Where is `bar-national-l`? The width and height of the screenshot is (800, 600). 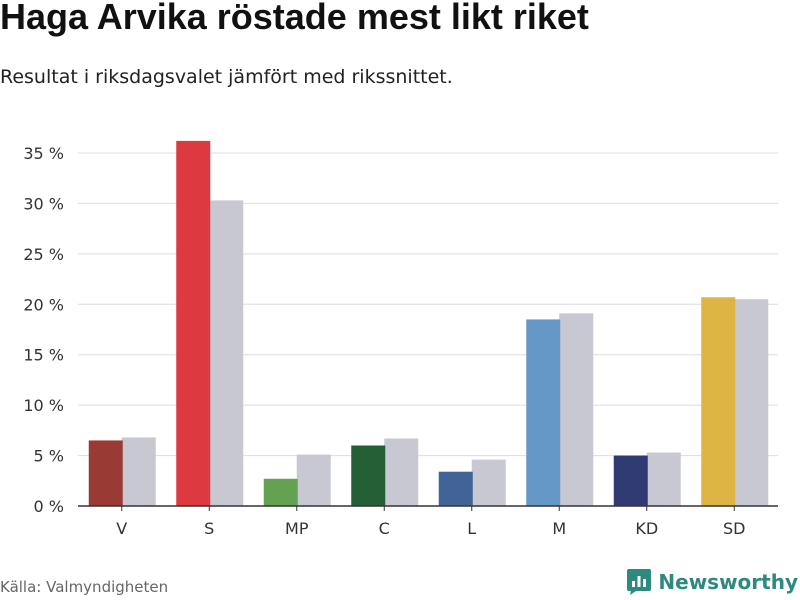 bar-national-l is located at coordinates (488, 482).